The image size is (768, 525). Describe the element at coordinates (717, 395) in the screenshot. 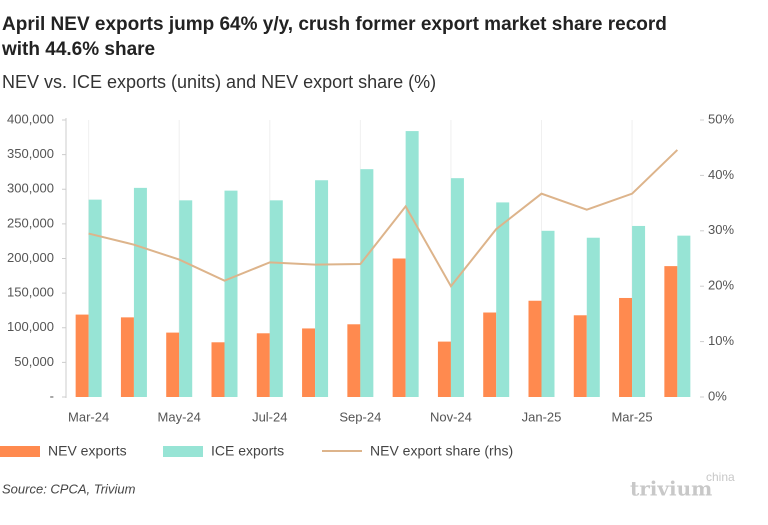

I see `y2-tick-label: 0%` at that location.